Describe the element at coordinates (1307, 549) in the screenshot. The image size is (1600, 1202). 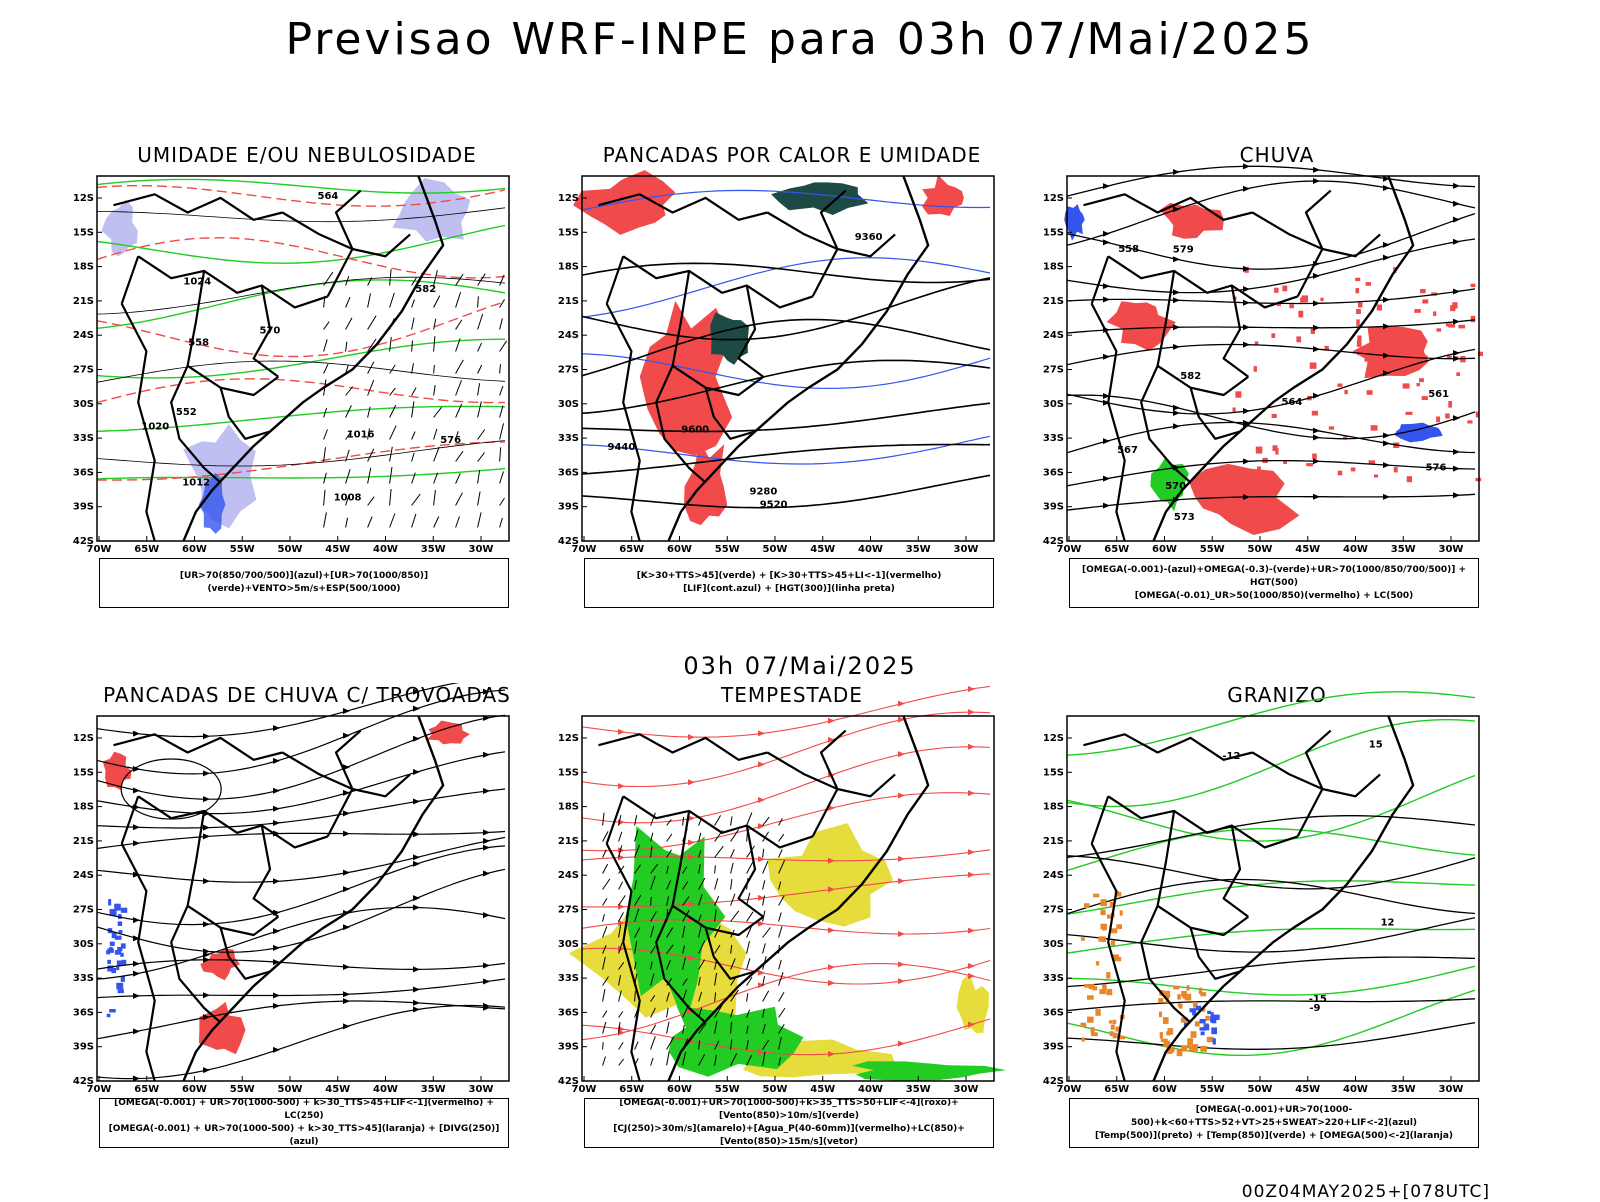
I see `lon-label: 45W` at that location.